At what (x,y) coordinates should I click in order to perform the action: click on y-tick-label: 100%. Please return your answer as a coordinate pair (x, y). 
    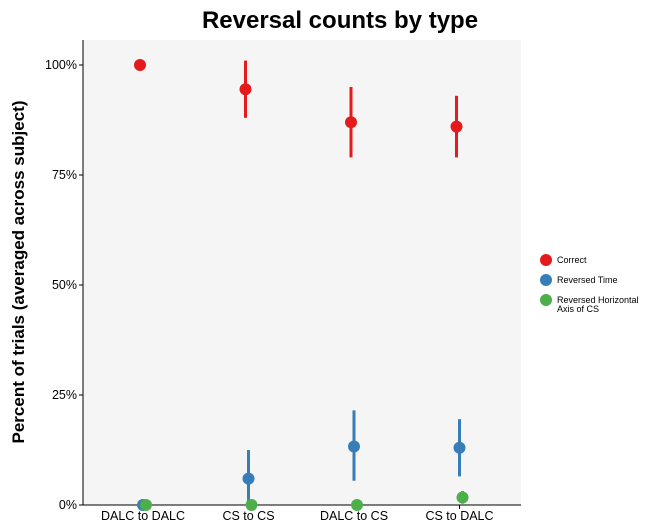
    Looking at the image, I should click on (61, 65).